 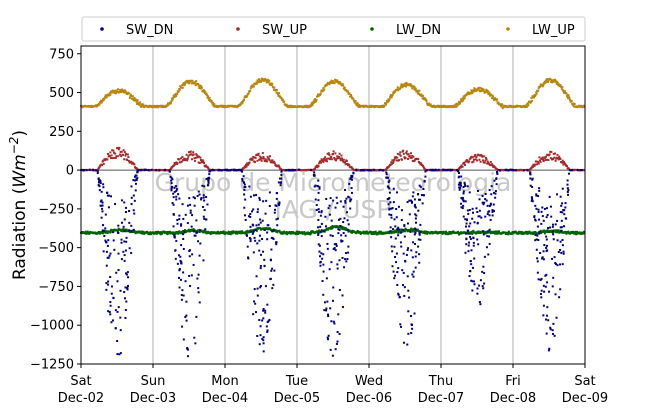 What do you see at coordinates (333, 29) in the screenshot?
I see `legend-box` at bounding box center [333, 29].